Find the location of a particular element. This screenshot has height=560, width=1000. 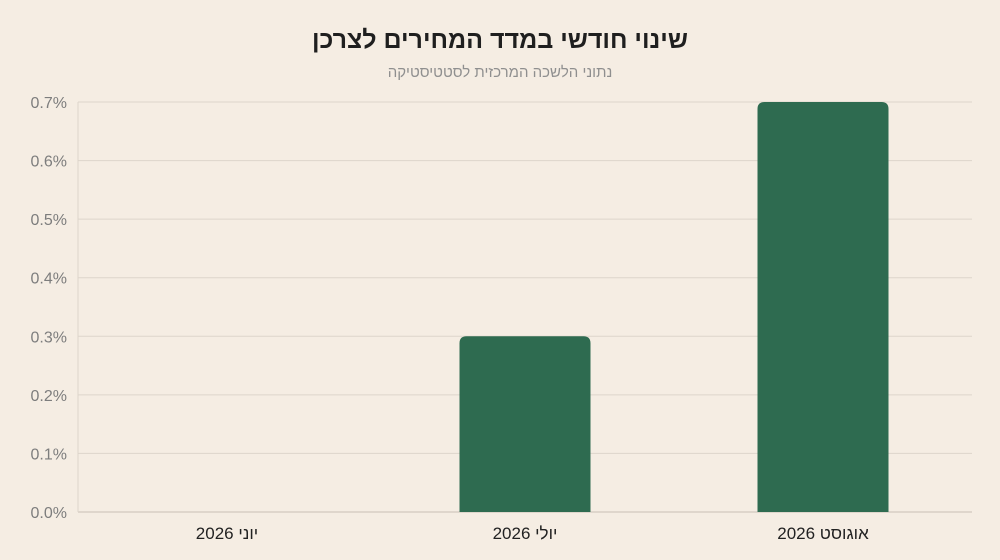

y-tick-label: 0.5% is located at coordinates (49, 220).